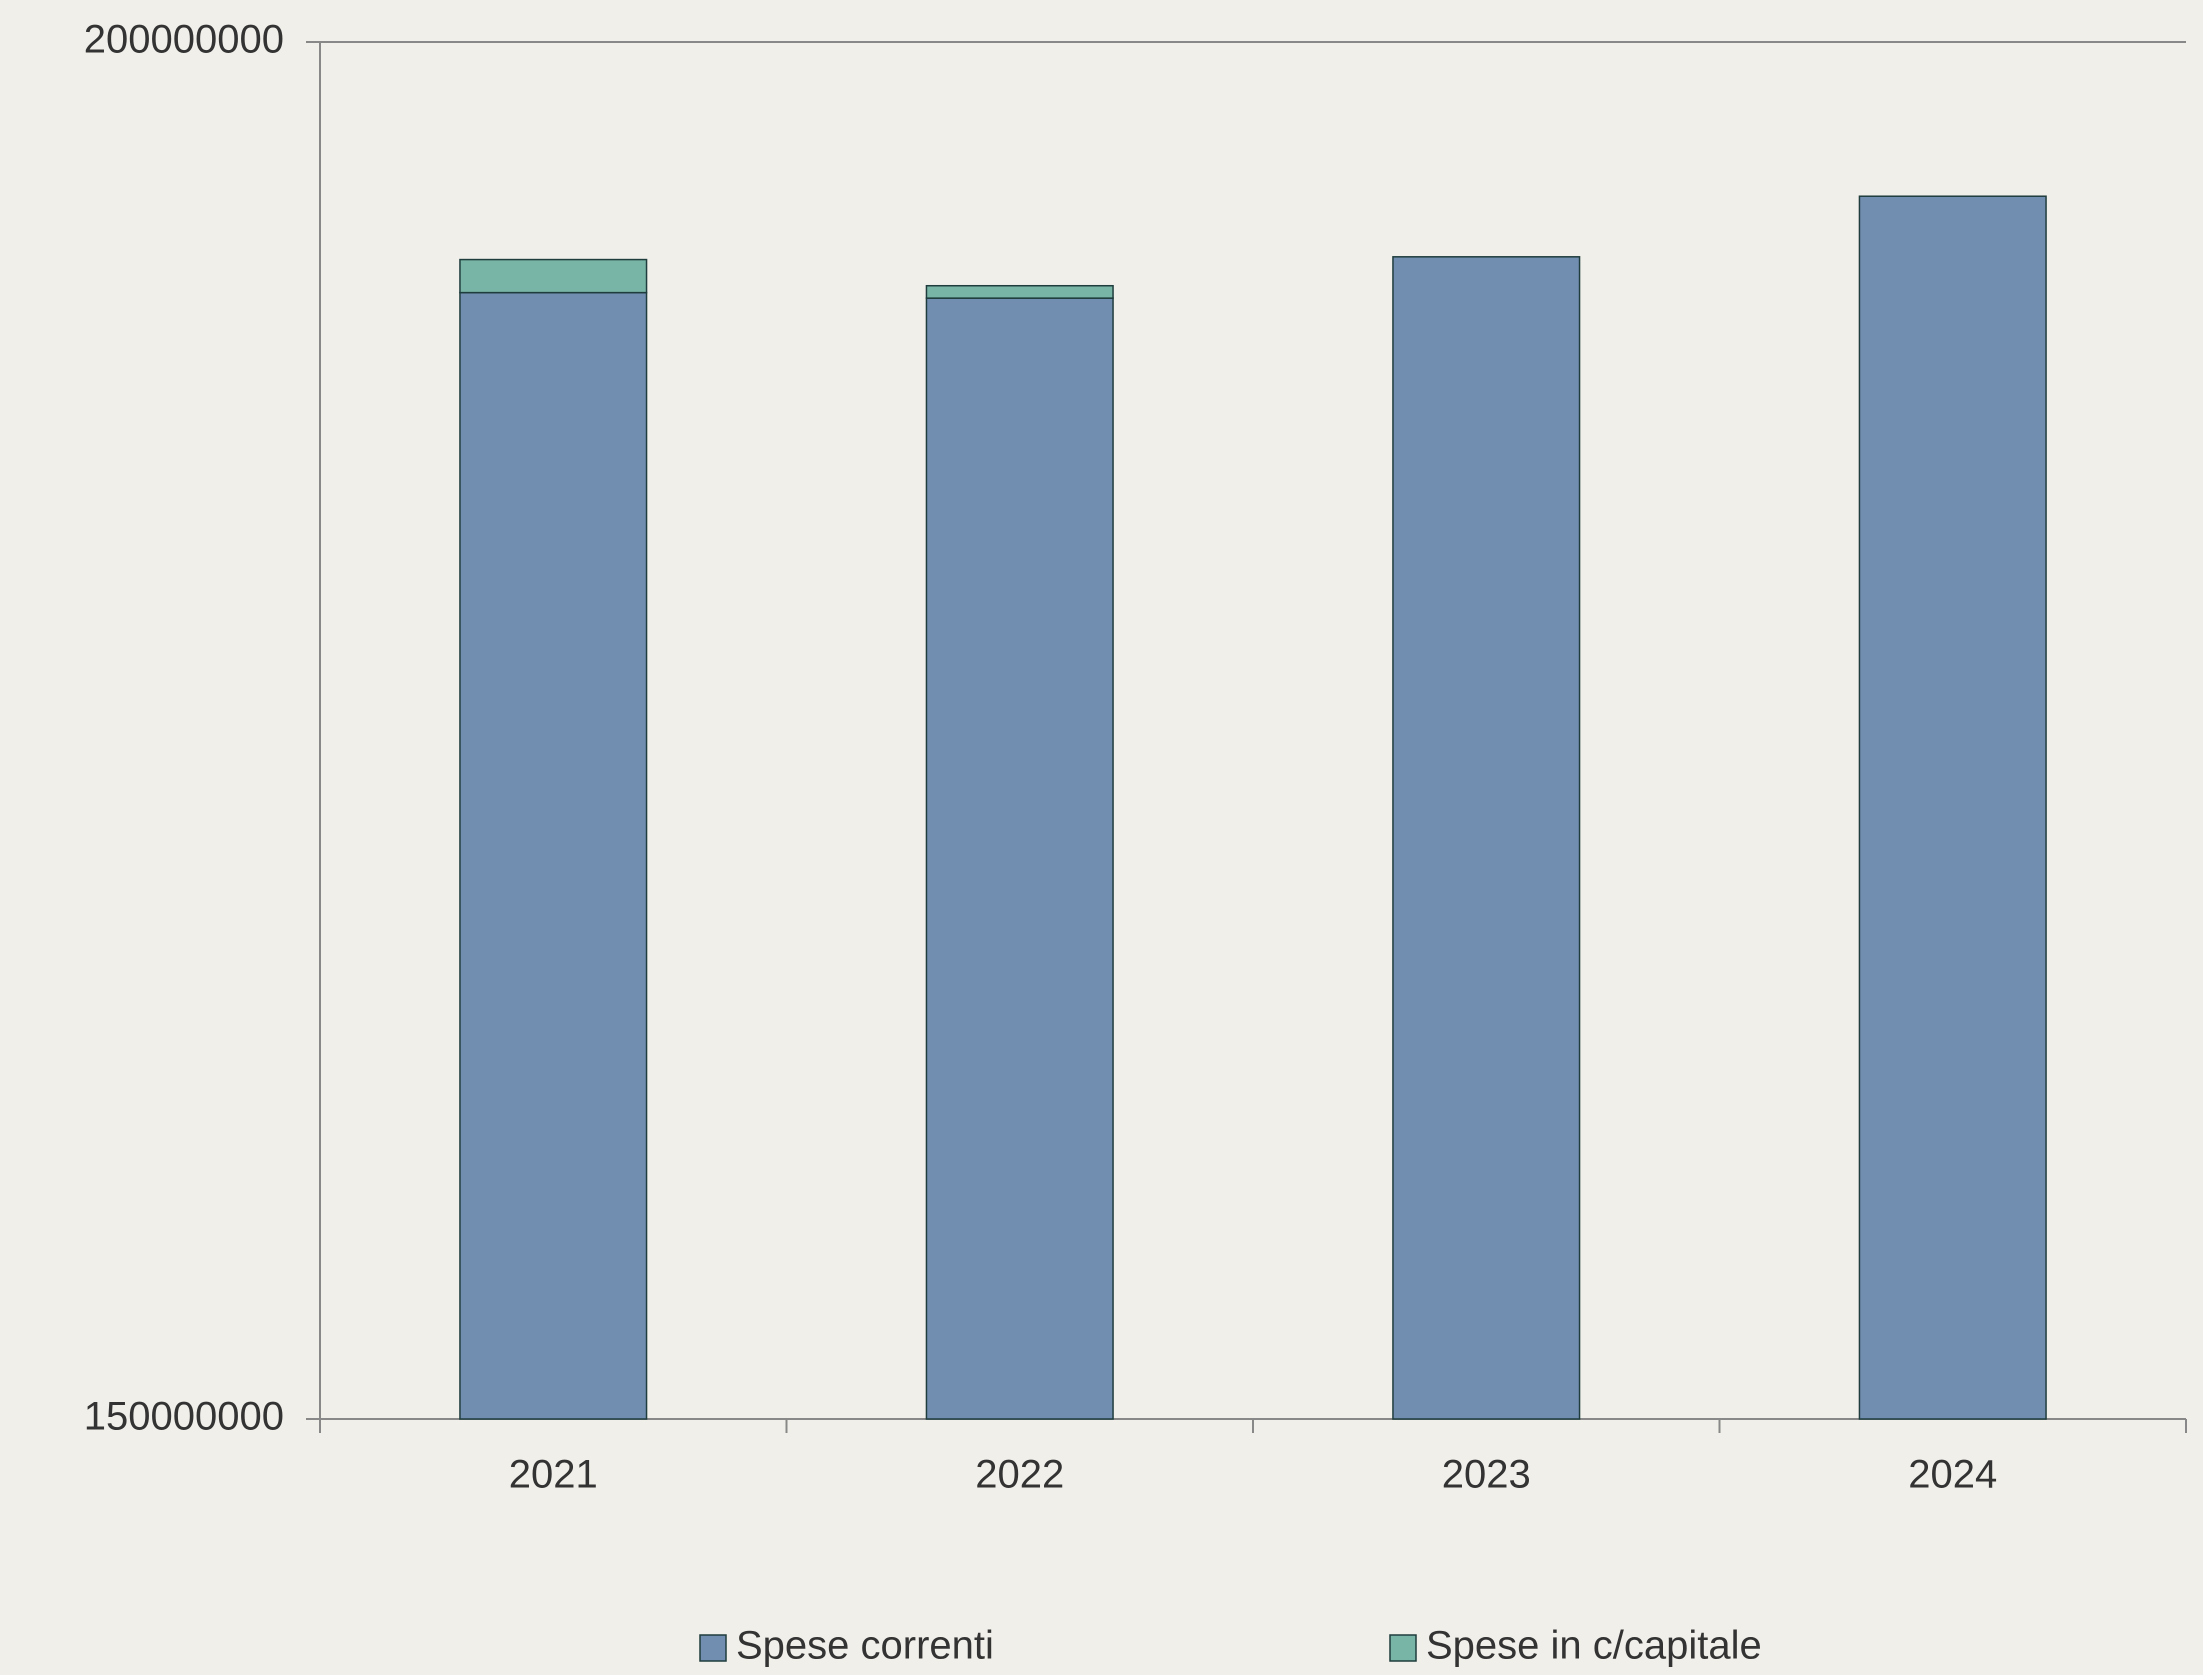 The image size is (2203, 1675). I want to click on y-tick-label: 150000000, so click(184, 1417).